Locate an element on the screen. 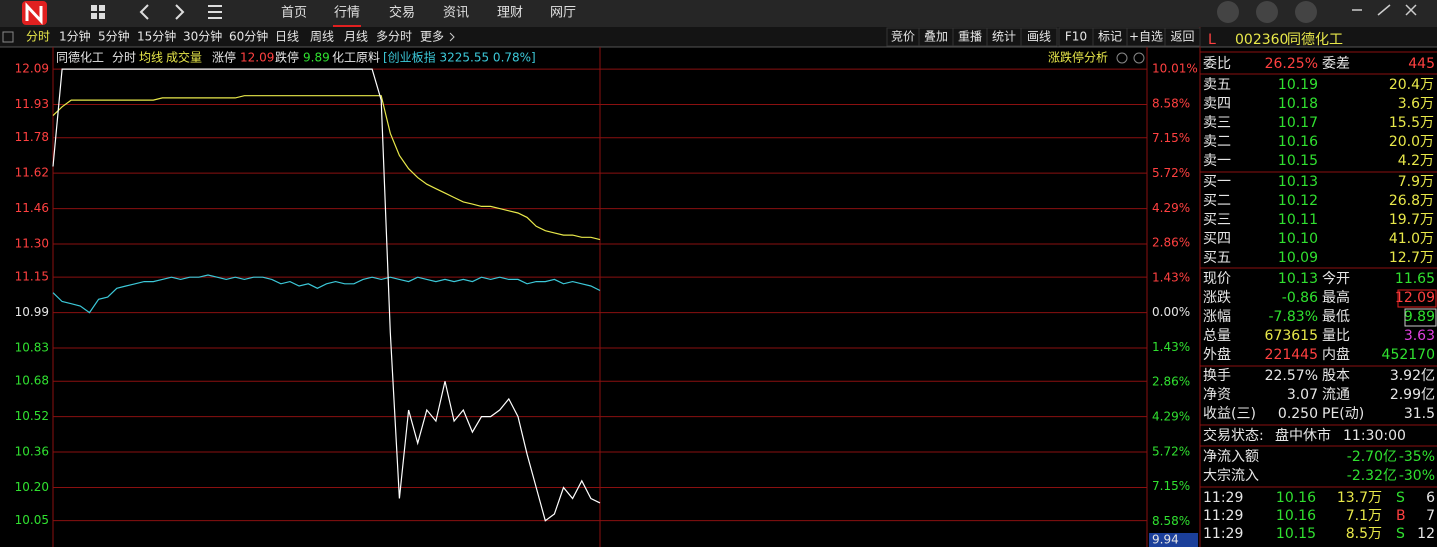  grid-icon is located at coordinates (98, 12).